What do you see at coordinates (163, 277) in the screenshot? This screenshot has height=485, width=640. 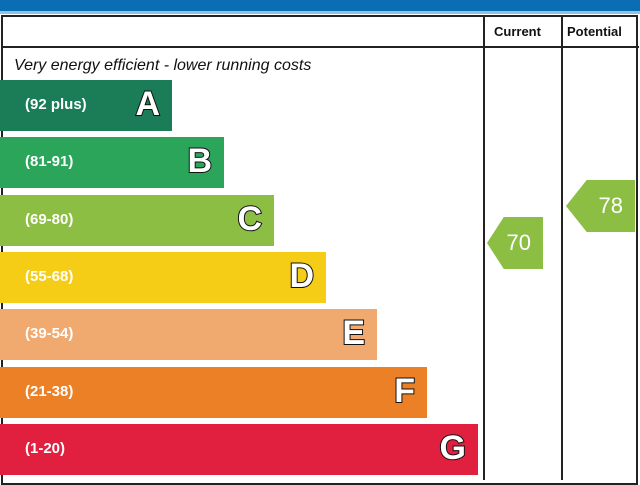 I see `band-bar-d: (55-68) D` at bounding box center [163, 277].